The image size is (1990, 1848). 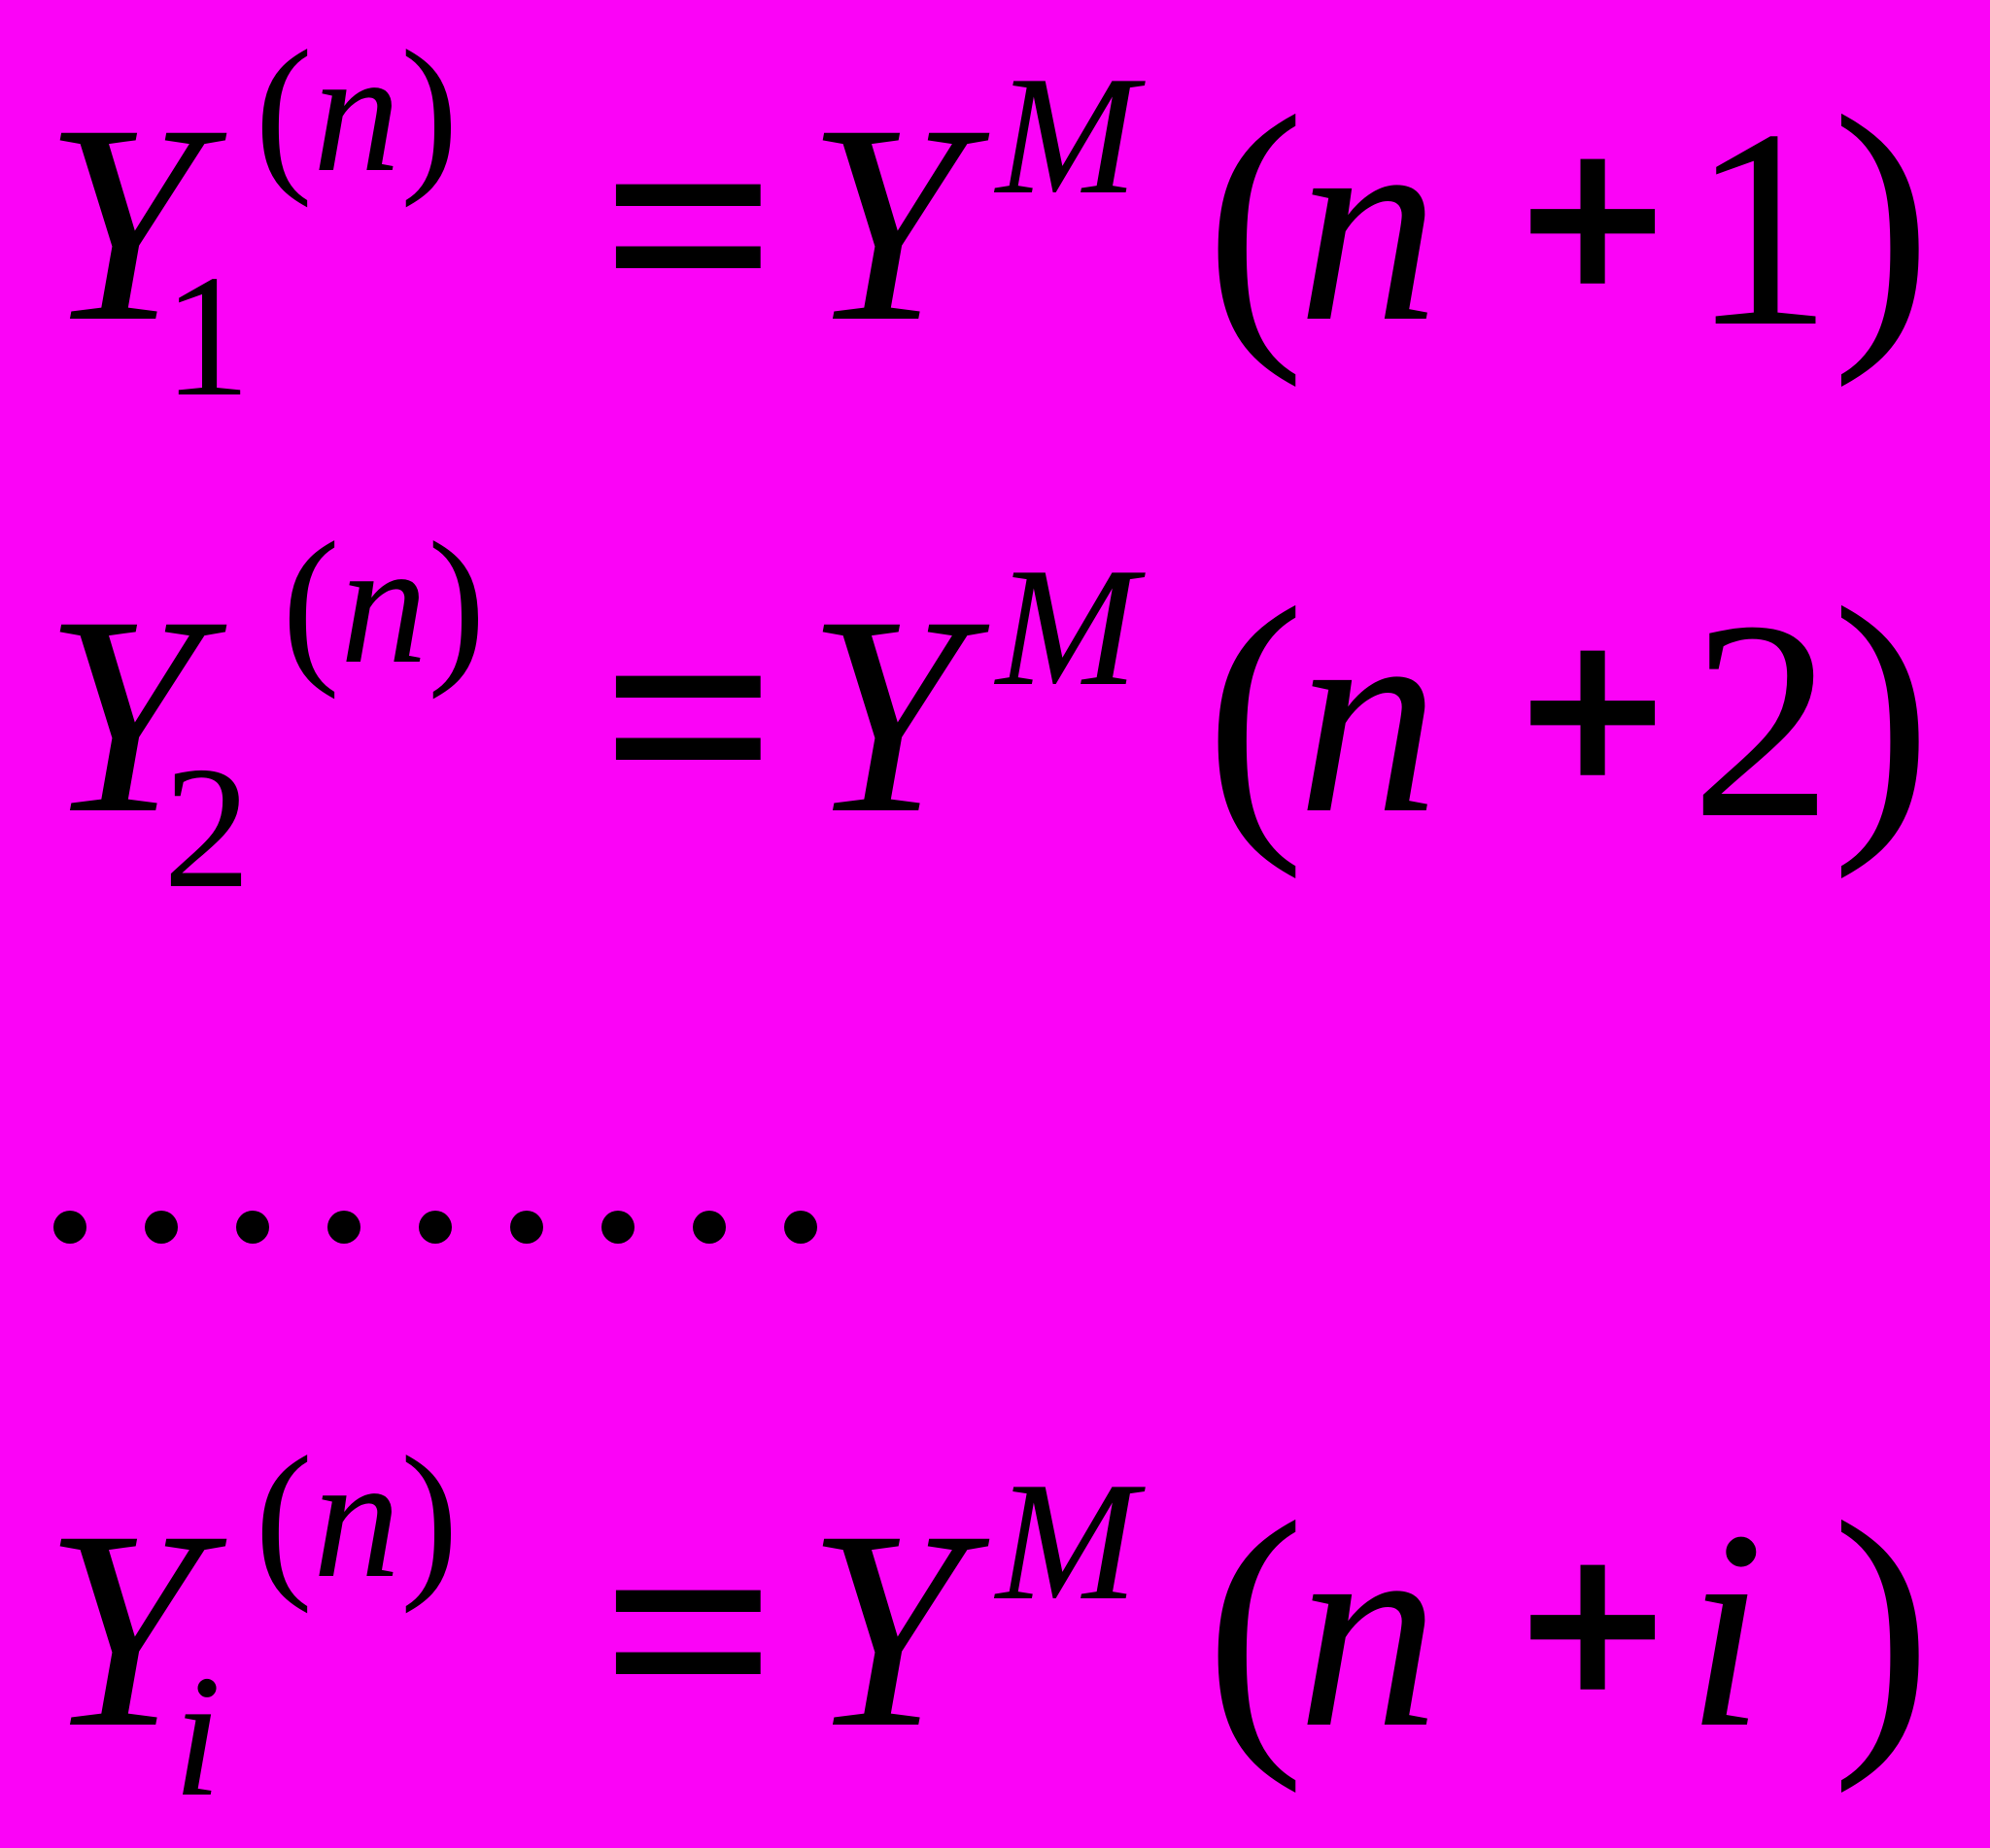 What do you see at coordinates (1762, 720) in the screenshot?
I see `argument-offset: 2` at bounding box center [1762, 720].